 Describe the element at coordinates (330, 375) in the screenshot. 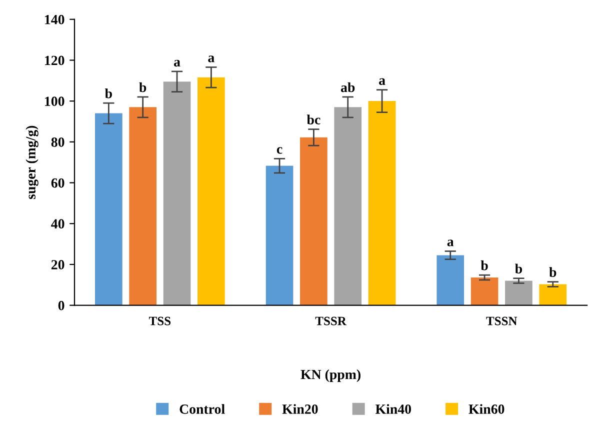

I see `x-axis-title: KN (ppm)` at that location.